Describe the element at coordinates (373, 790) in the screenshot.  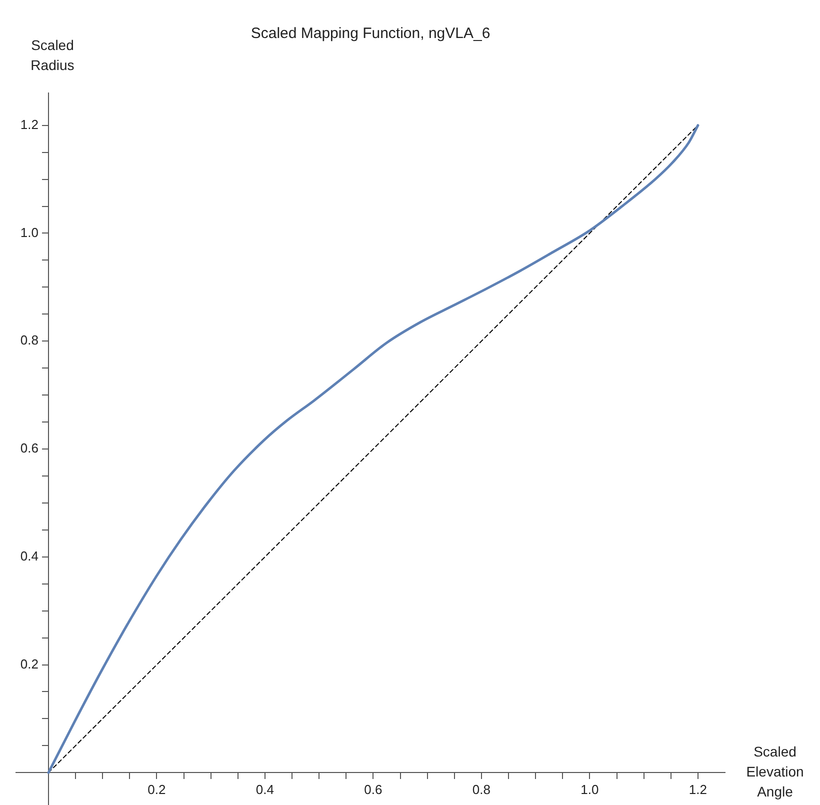
I see `x-tick-label: 0.6` at that location.